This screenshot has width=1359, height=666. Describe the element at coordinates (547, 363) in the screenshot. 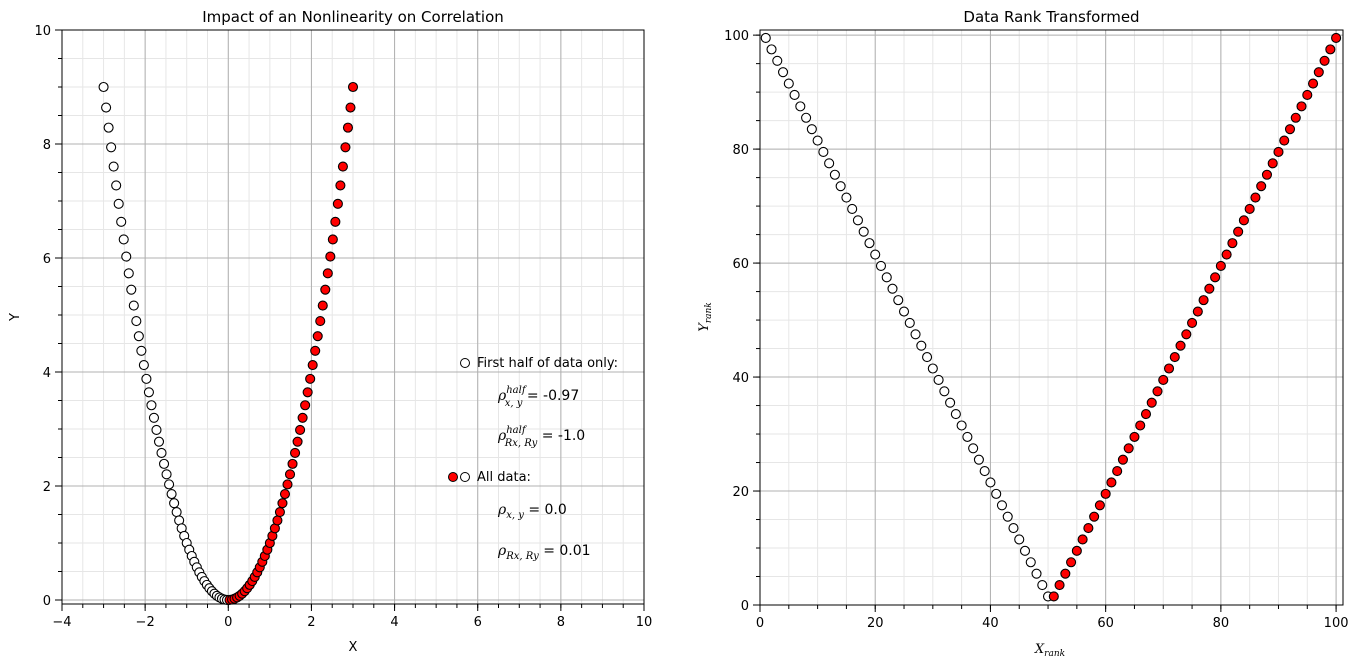

I see `legend-first-half-label: First half of data only:` at that location.